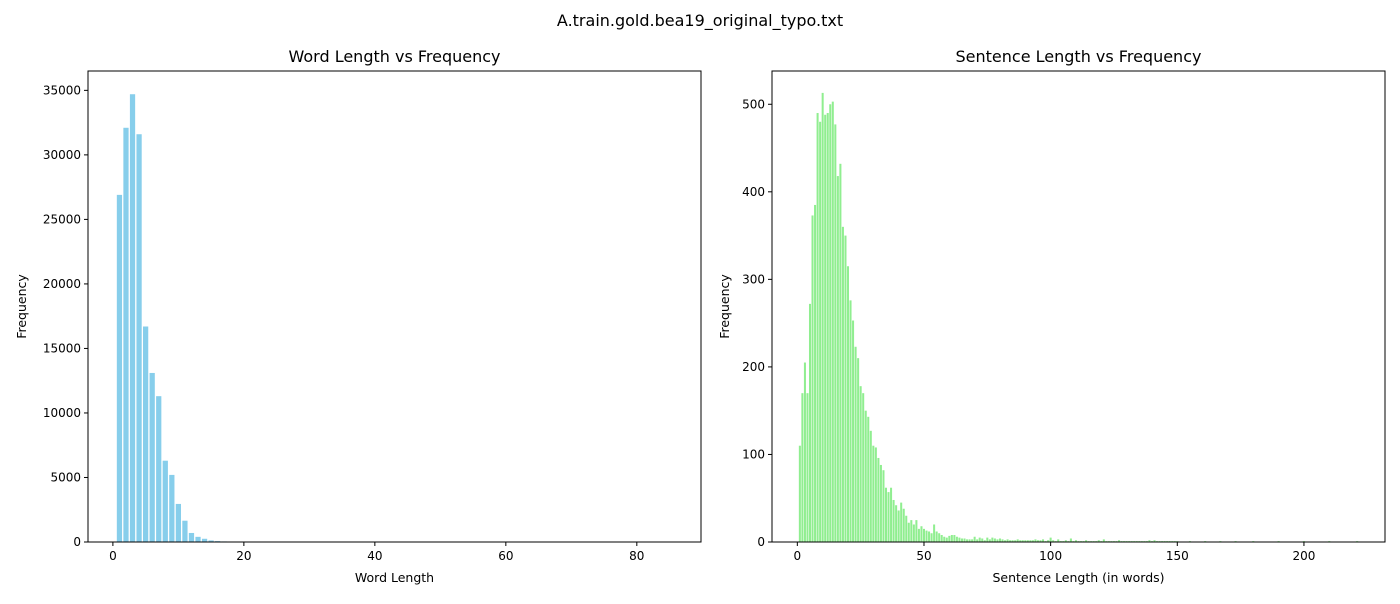 The width and height of the screenshot is (1400, 604). Describe the element at coordinates (923, 556) in the screenshot. I see `x-tick-label: 50` at that location.